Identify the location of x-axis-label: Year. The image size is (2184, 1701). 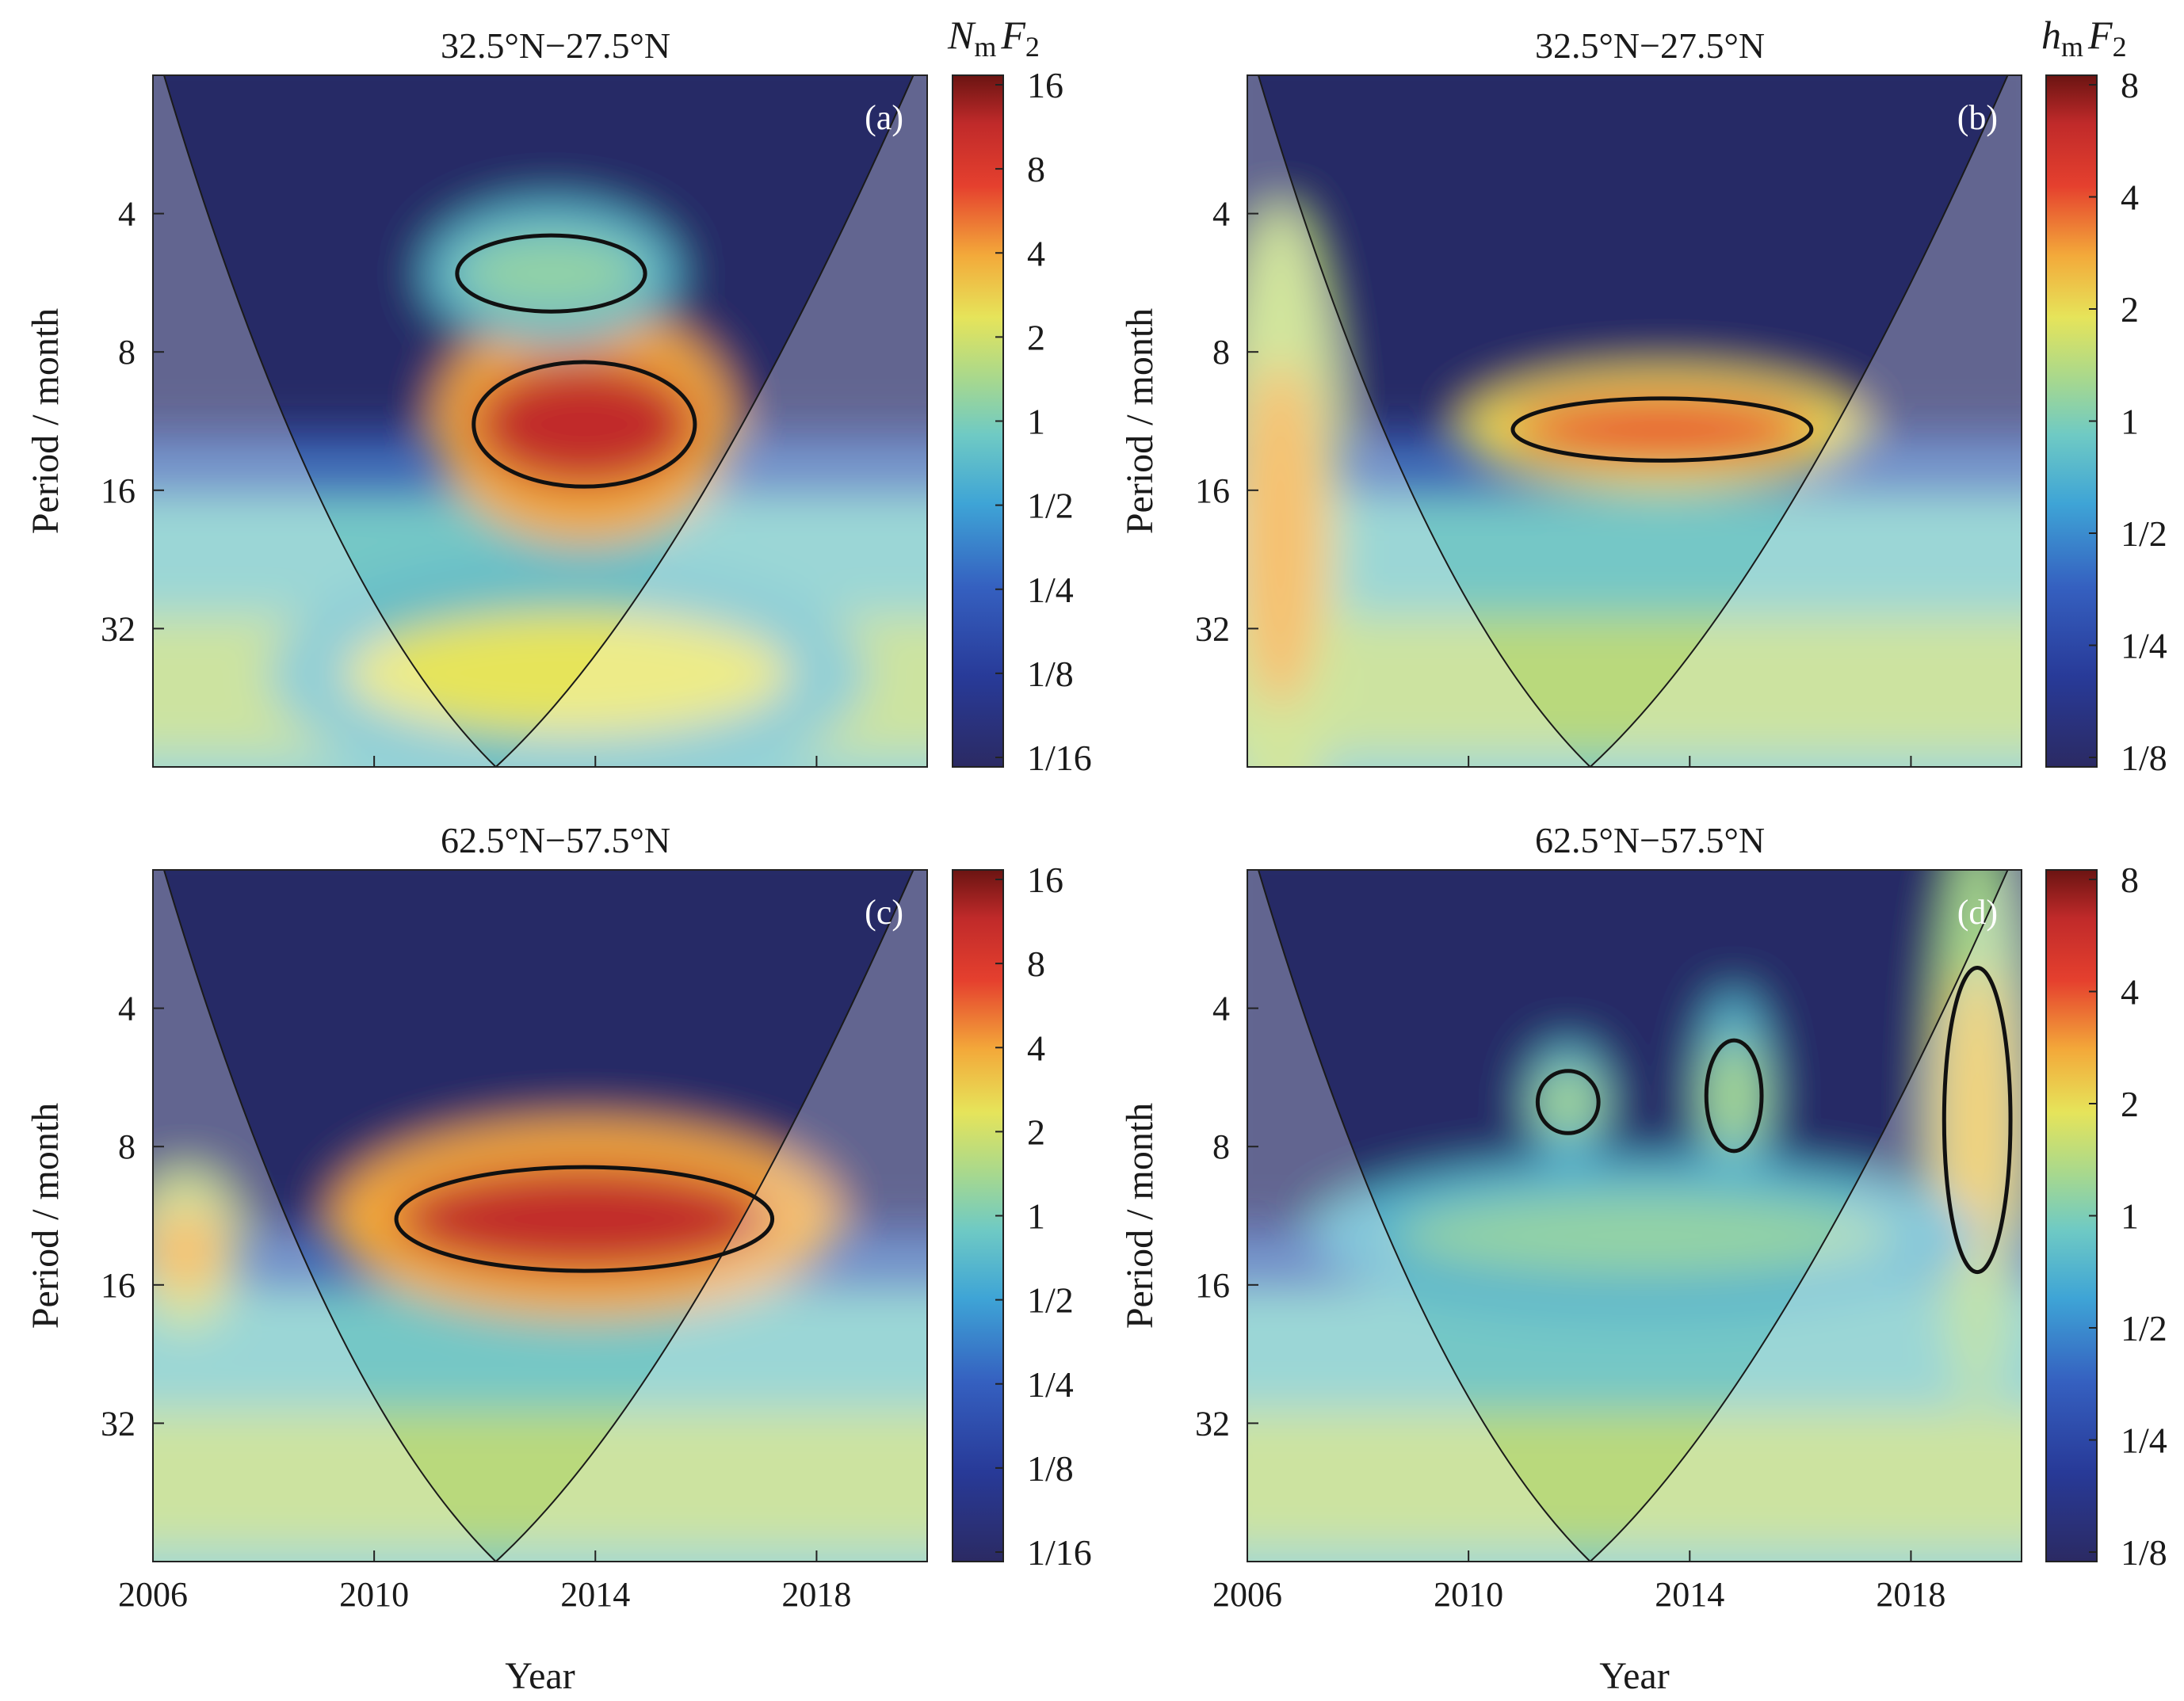
(1634, 1676).